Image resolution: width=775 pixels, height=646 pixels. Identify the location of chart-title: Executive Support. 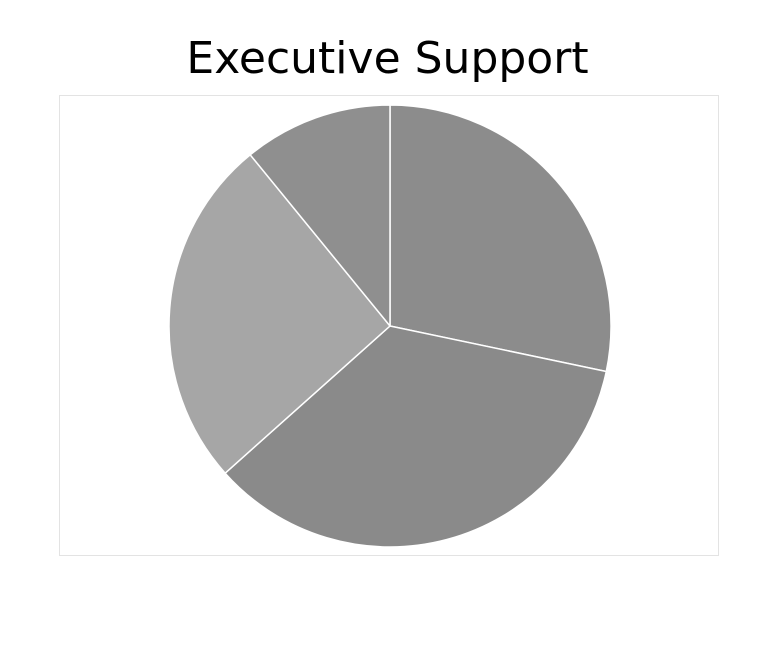
(387, 59).